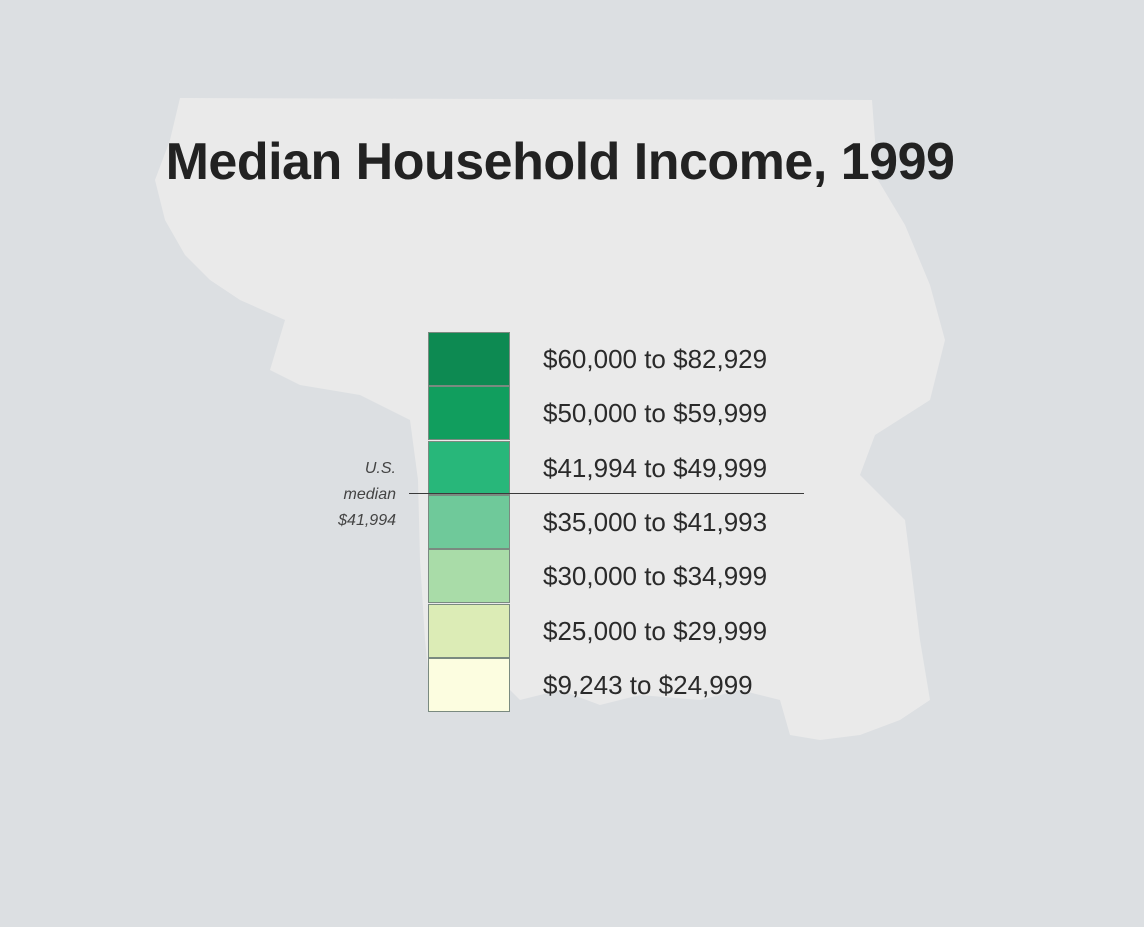  I want to click on legend-label: $30,000 to $34,999, so click(655, 576).